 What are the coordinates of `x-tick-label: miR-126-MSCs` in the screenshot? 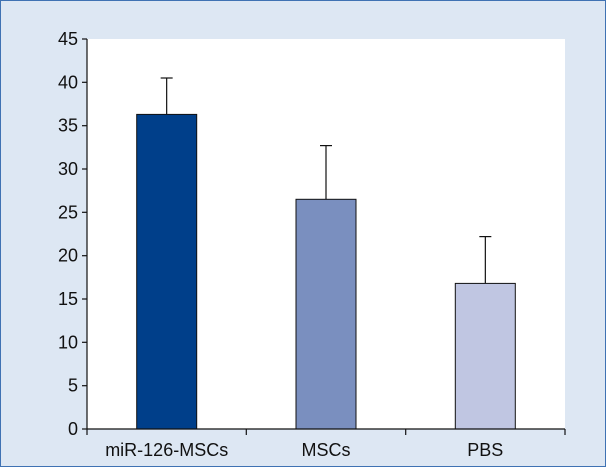 It's located at (166, 450).